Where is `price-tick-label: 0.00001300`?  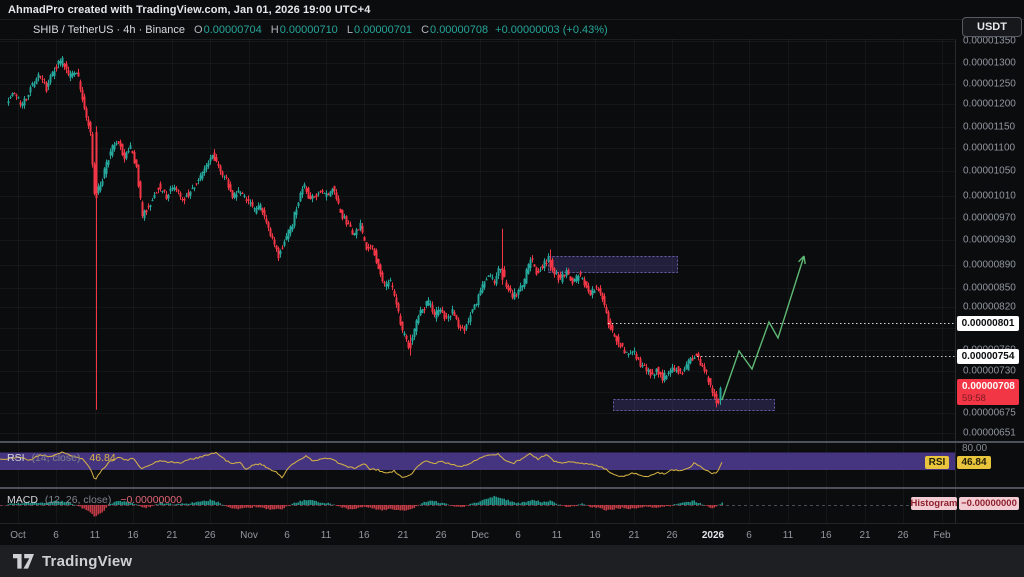 price-tick-label: 0.00001300 is located at coordinates (989, 63).